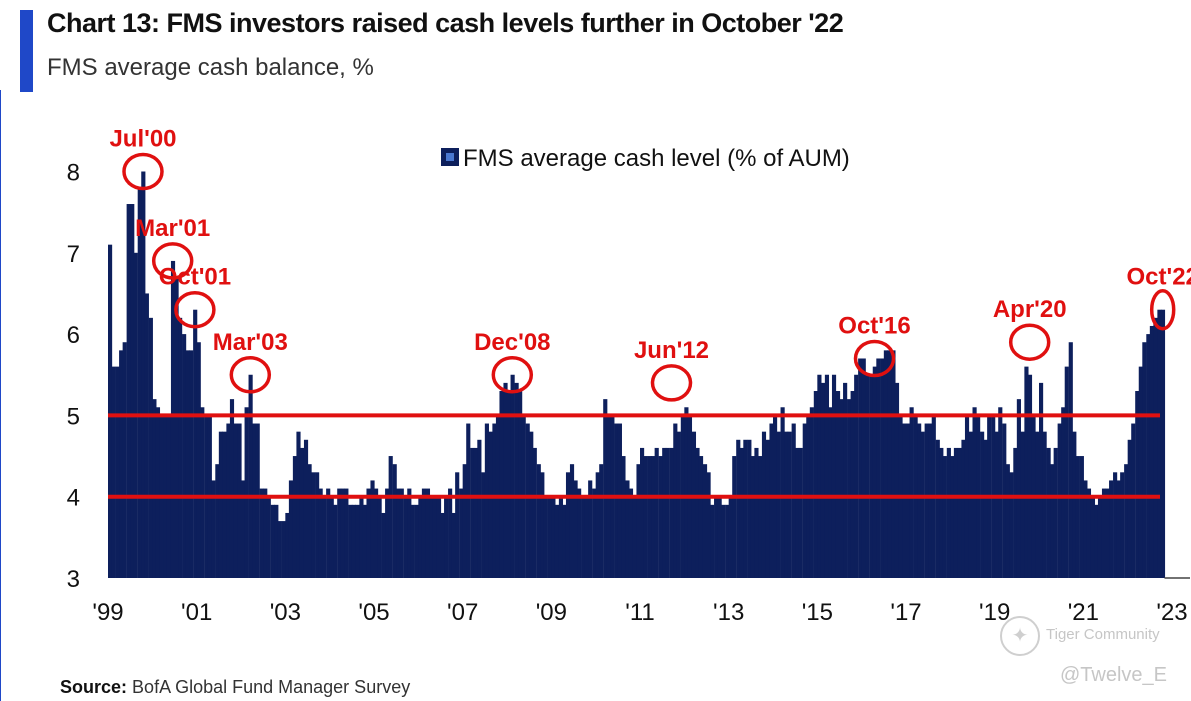 This screenshot has width=1191, height=701. What do you see at coordinates (1030, 309) in the screenshot?
I see `annotation-label: Apr'20` at bounding box center [1030, 309].